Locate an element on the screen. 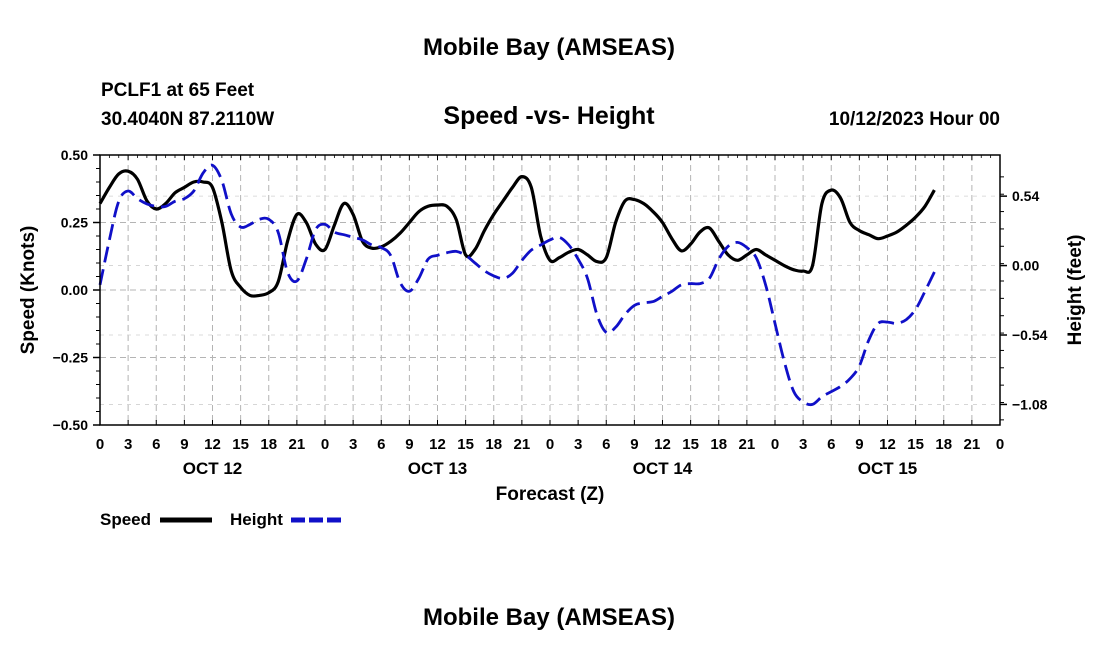  y2-axis-title: Height (feet) is located at coordinates (1075, 290).